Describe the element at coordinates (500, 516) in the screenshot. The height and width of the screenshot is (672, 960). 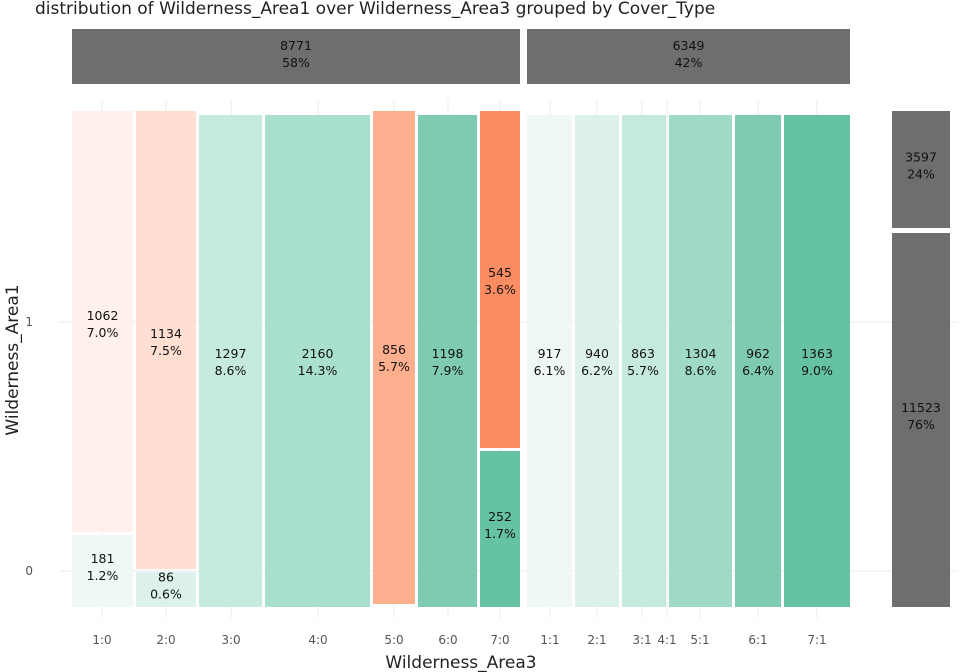
I see `tile-label-line: 252` at that location.